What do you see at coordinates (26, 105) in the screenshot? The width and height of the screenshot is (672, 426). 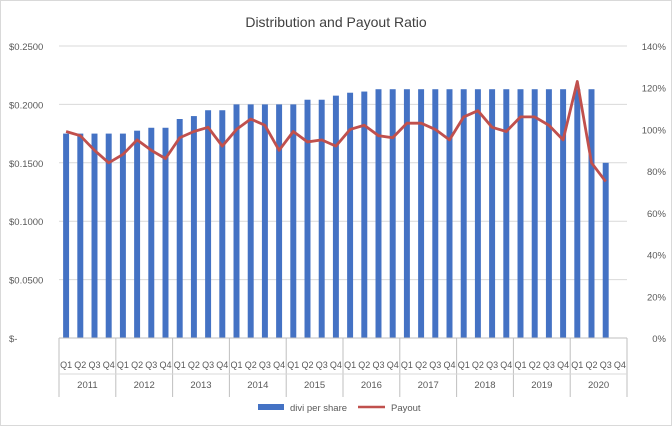 I see `y-left-tick-label: $0.2000` at bounding box center [26, 105].